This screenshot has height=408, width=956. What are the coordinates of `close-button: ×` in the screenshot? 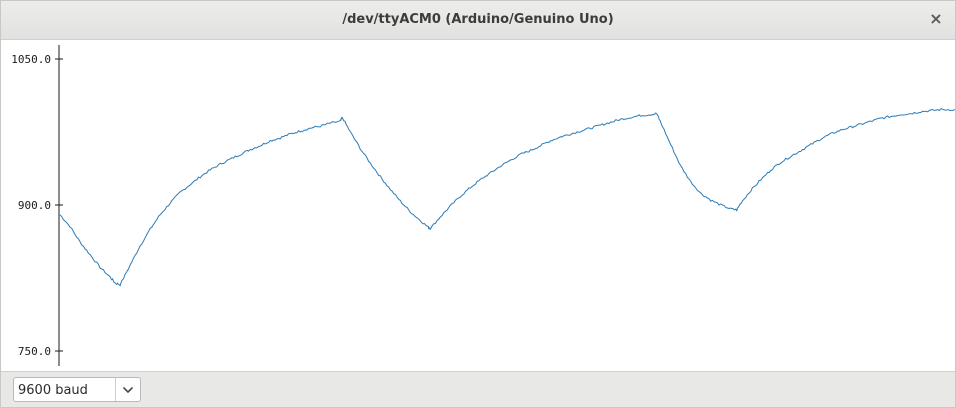 It's located at (936, 18).